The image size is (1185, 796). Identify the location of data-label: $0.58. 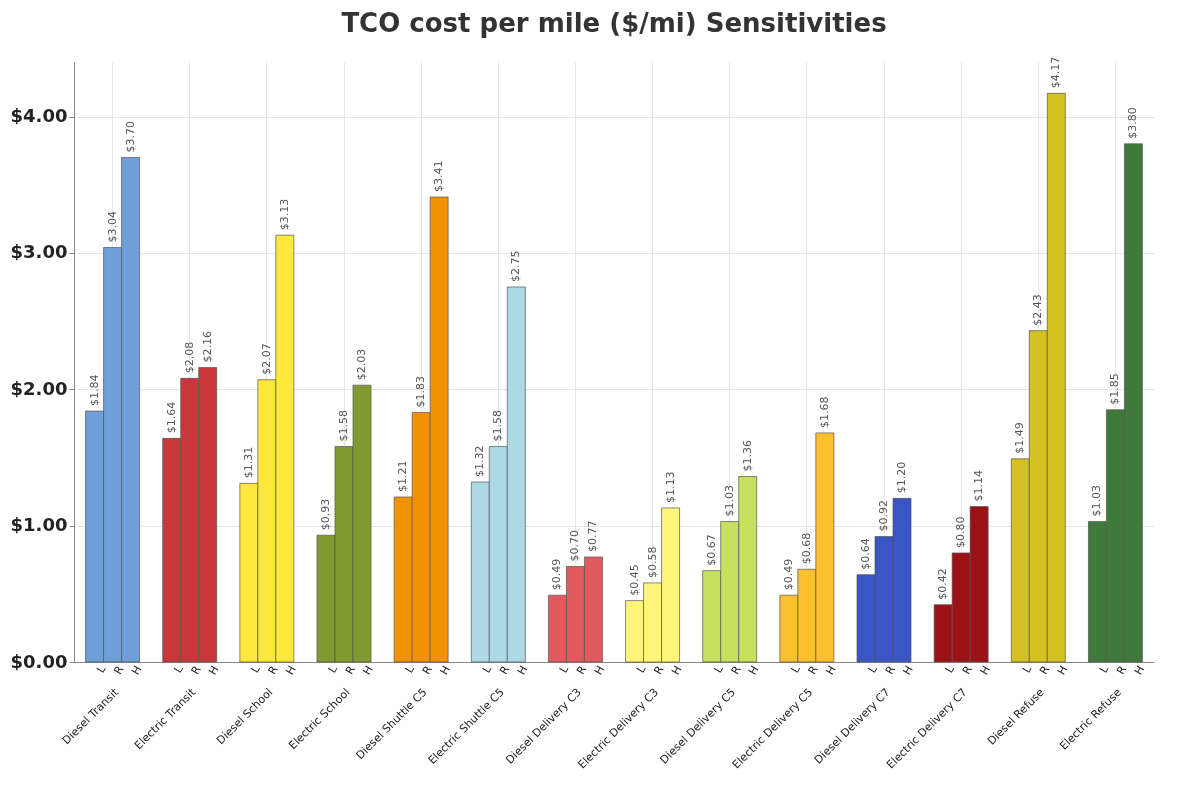
(652, 562).